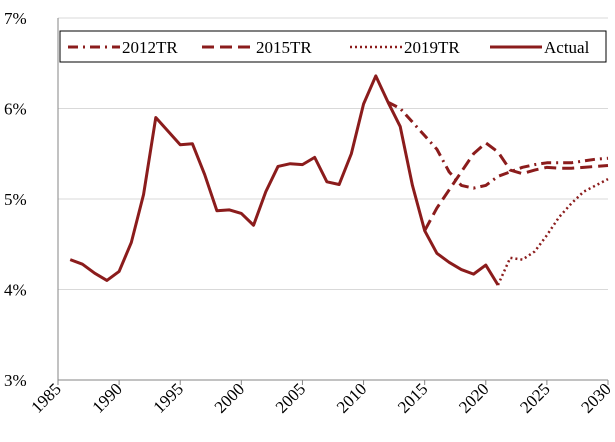  I want to click on legend-label: 2015TR, so click(284, 47).